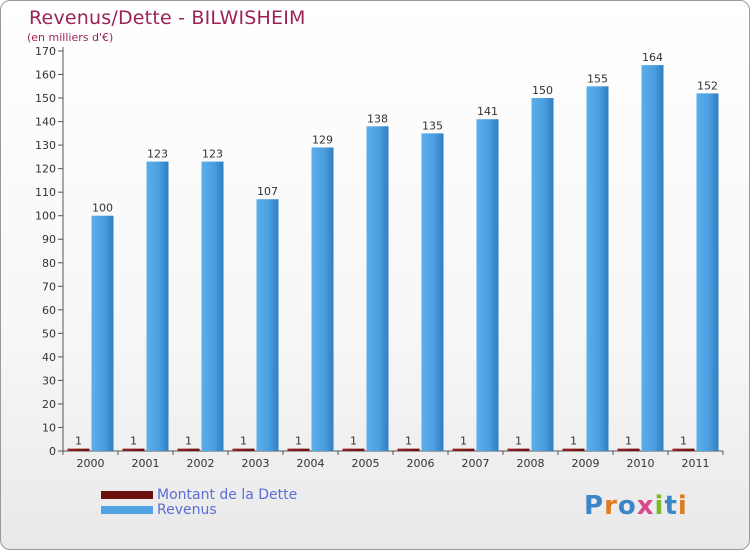 The height and width of the screenshot is (550, 750). Describe the element at coordinates (45, 145) in the screenshot. I see `y-tick-label: 130` at that location.